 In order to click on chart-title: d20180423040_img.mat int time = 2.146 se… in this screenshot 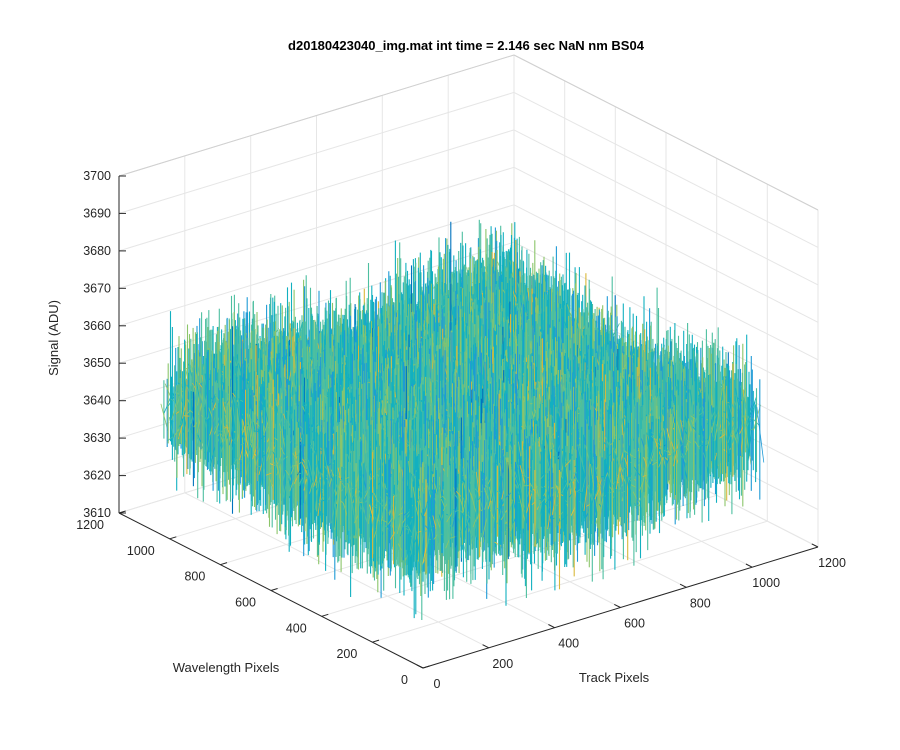, I will do `click(466, 45)`.